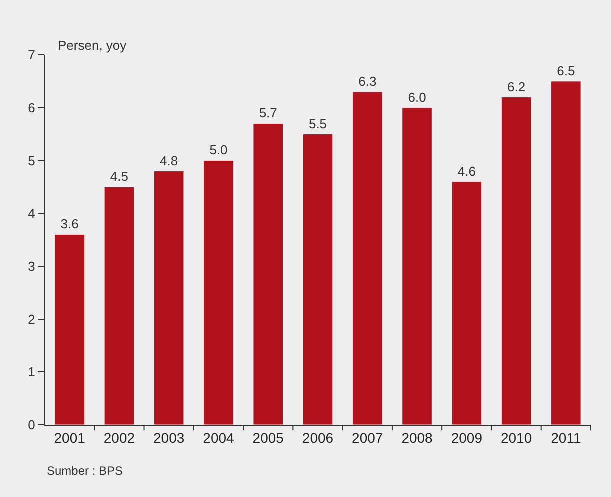  Describe the element at coordinates (32, 214) in the screenshot. I see `y-tick-label: 4` at that location.